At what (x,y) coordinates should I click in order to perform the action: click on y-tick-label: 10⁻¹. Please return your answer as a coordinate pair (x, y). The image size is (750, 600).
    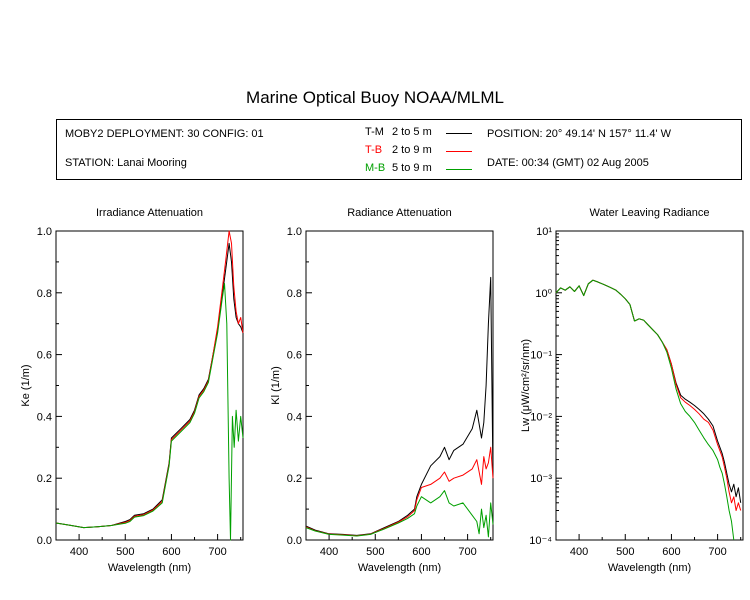
    Looking at the image, I should click on (541, 356).